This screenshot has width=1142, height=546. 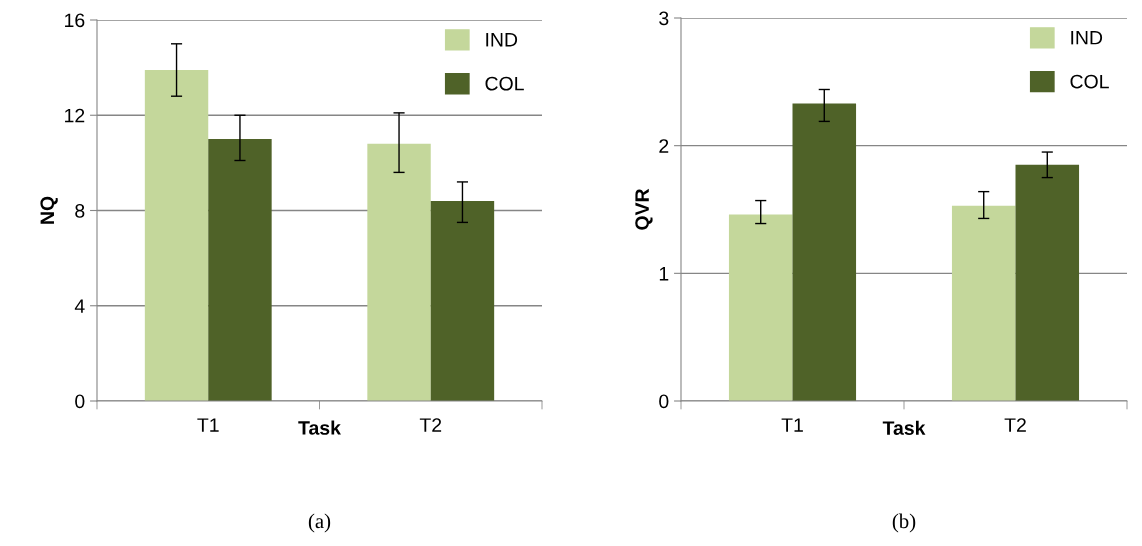 I want to click on y-axis-title: QVR, so click(x=644, y=209).